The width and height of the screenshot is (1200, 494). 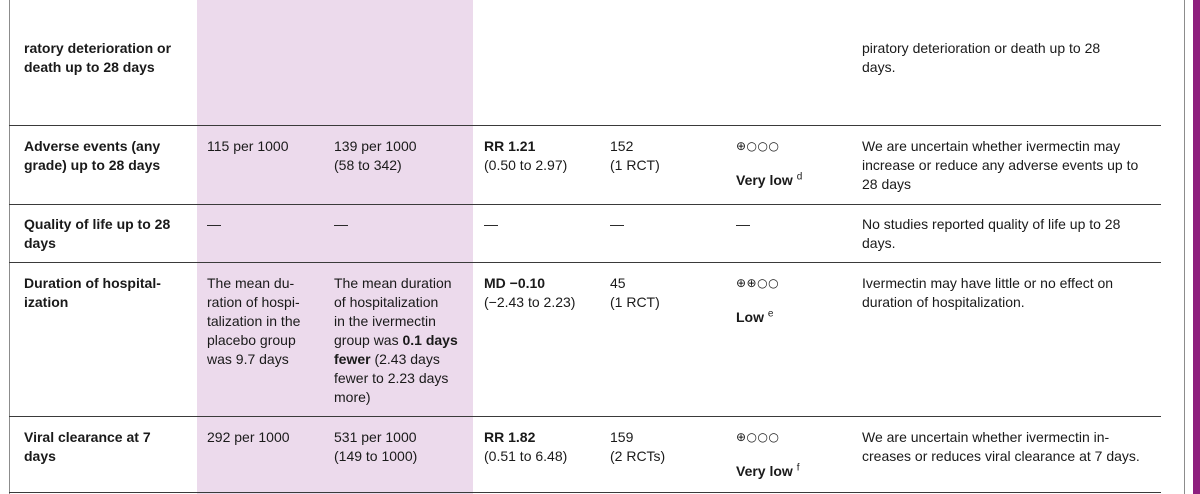 I want to click on certainty-cell: ⊕○○○ Very low d, so click(x=769, y=163).